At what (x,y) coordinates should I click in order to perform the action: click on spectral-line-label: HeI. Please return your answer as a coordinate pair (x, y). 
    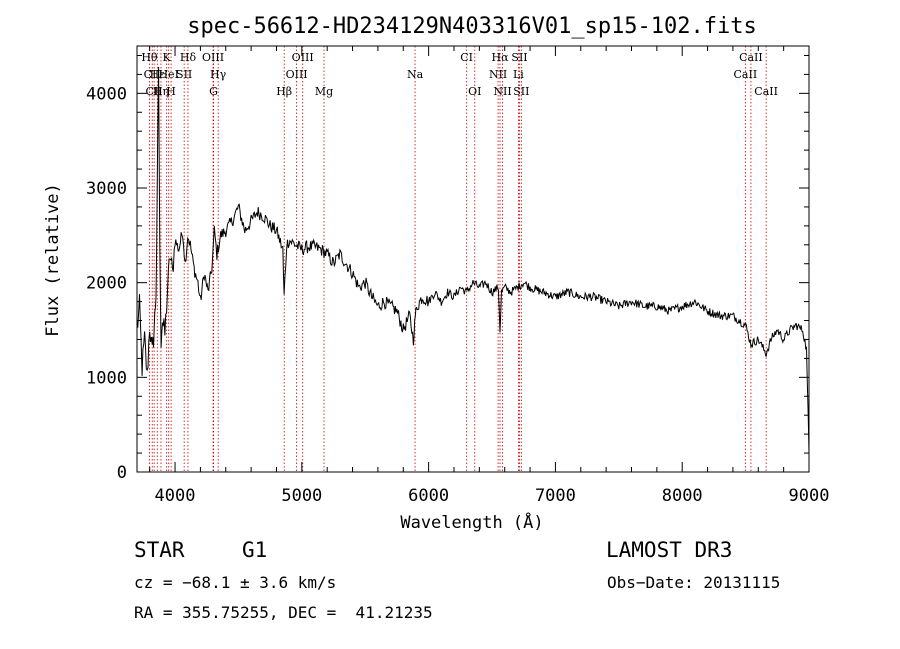
    Looking at the image, I should click on (168, 74).